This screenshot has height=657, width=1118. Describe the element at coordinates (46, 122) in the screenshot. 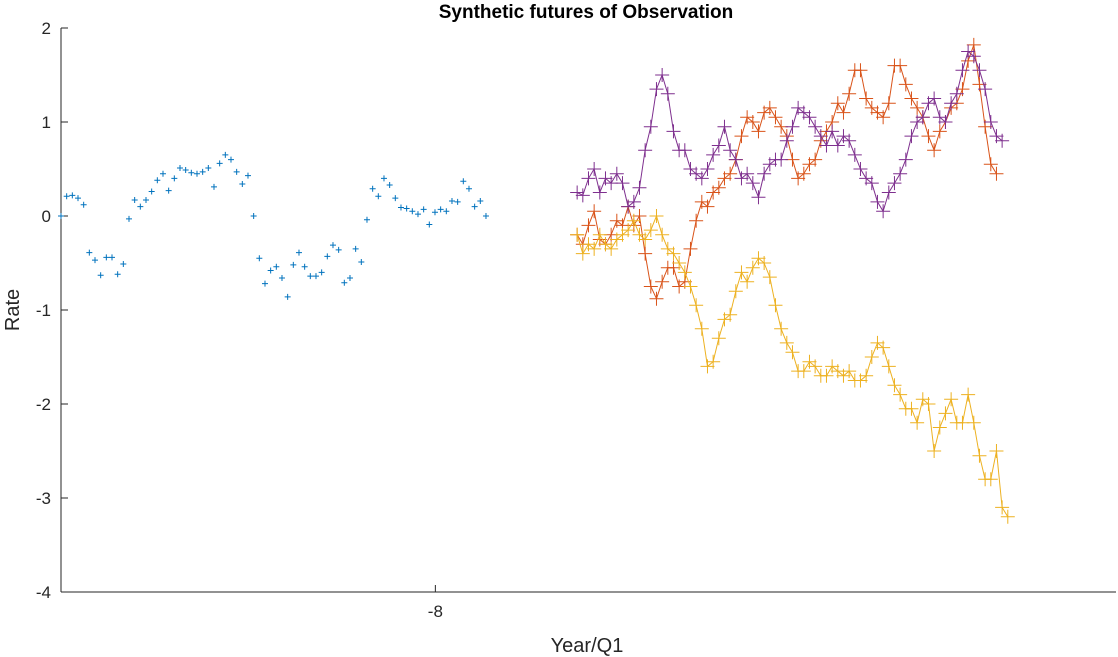

I see `y-tick-label: 1` at that location.